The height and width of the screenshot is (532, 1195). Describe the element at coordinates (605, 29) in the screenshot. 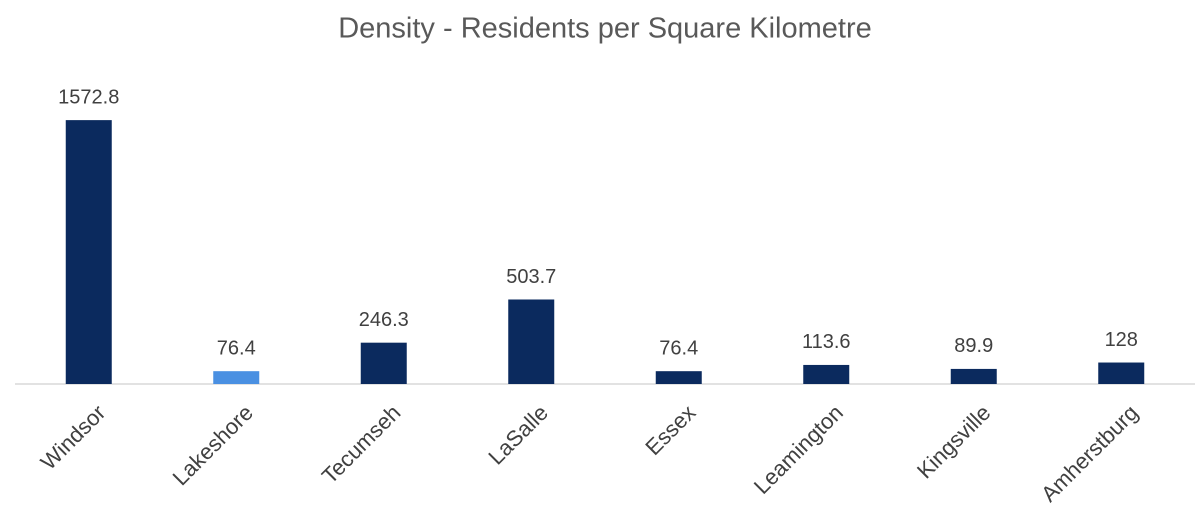

I see `chart-title: Density - Residents per Square Kilometre` at that location.